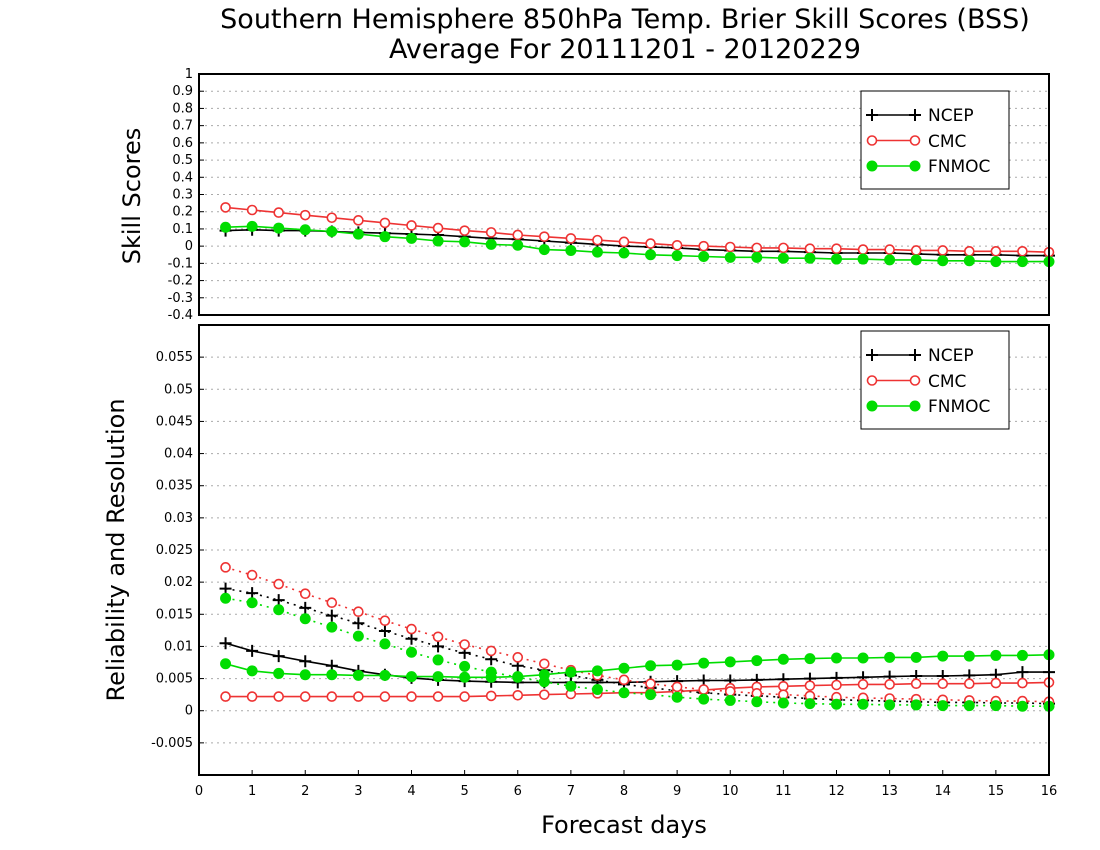  I want to click on x-tick-label: 13, so click(889, 791).